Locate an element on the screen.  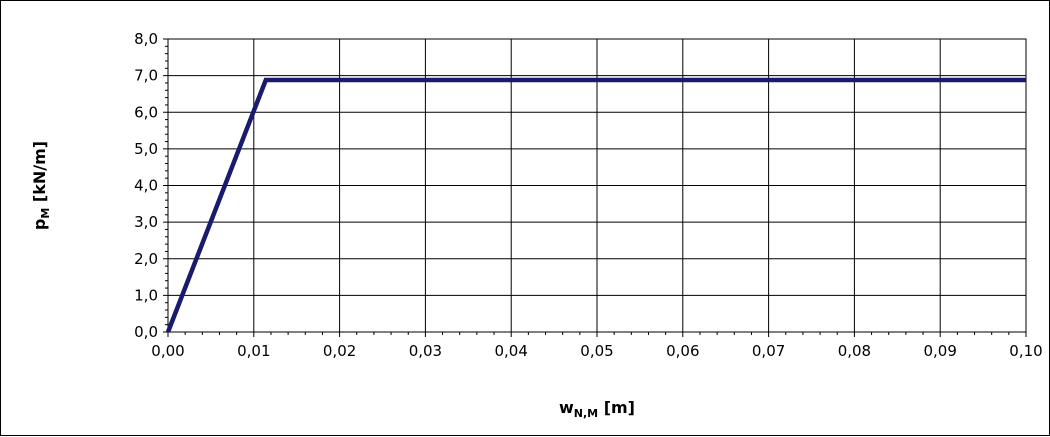
x-axis-label: wN,M [m] is located at coordinates (597, 409).